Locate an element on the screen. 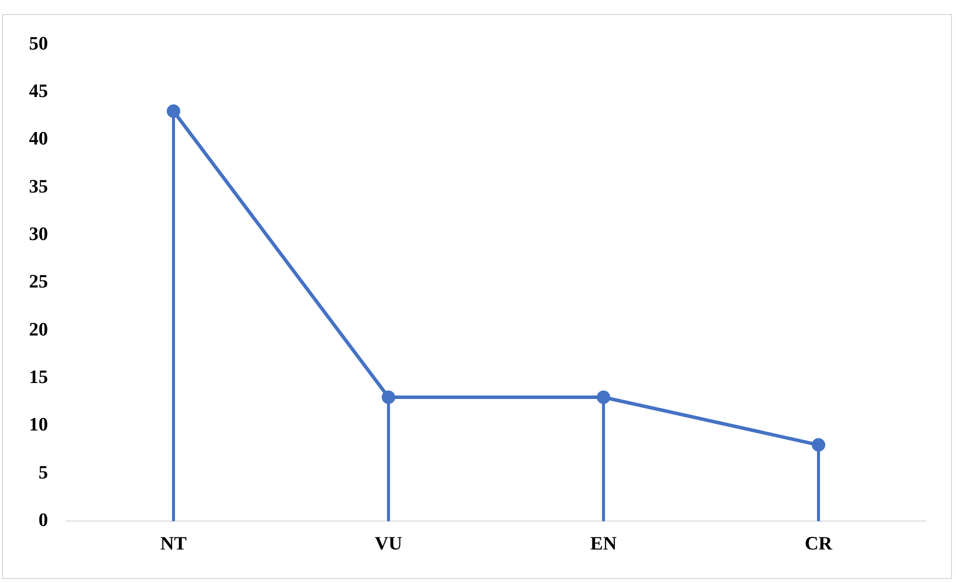 This screenshot has width=956, height=583. y-tick-label: 15 is located at coordinates (38, 377).